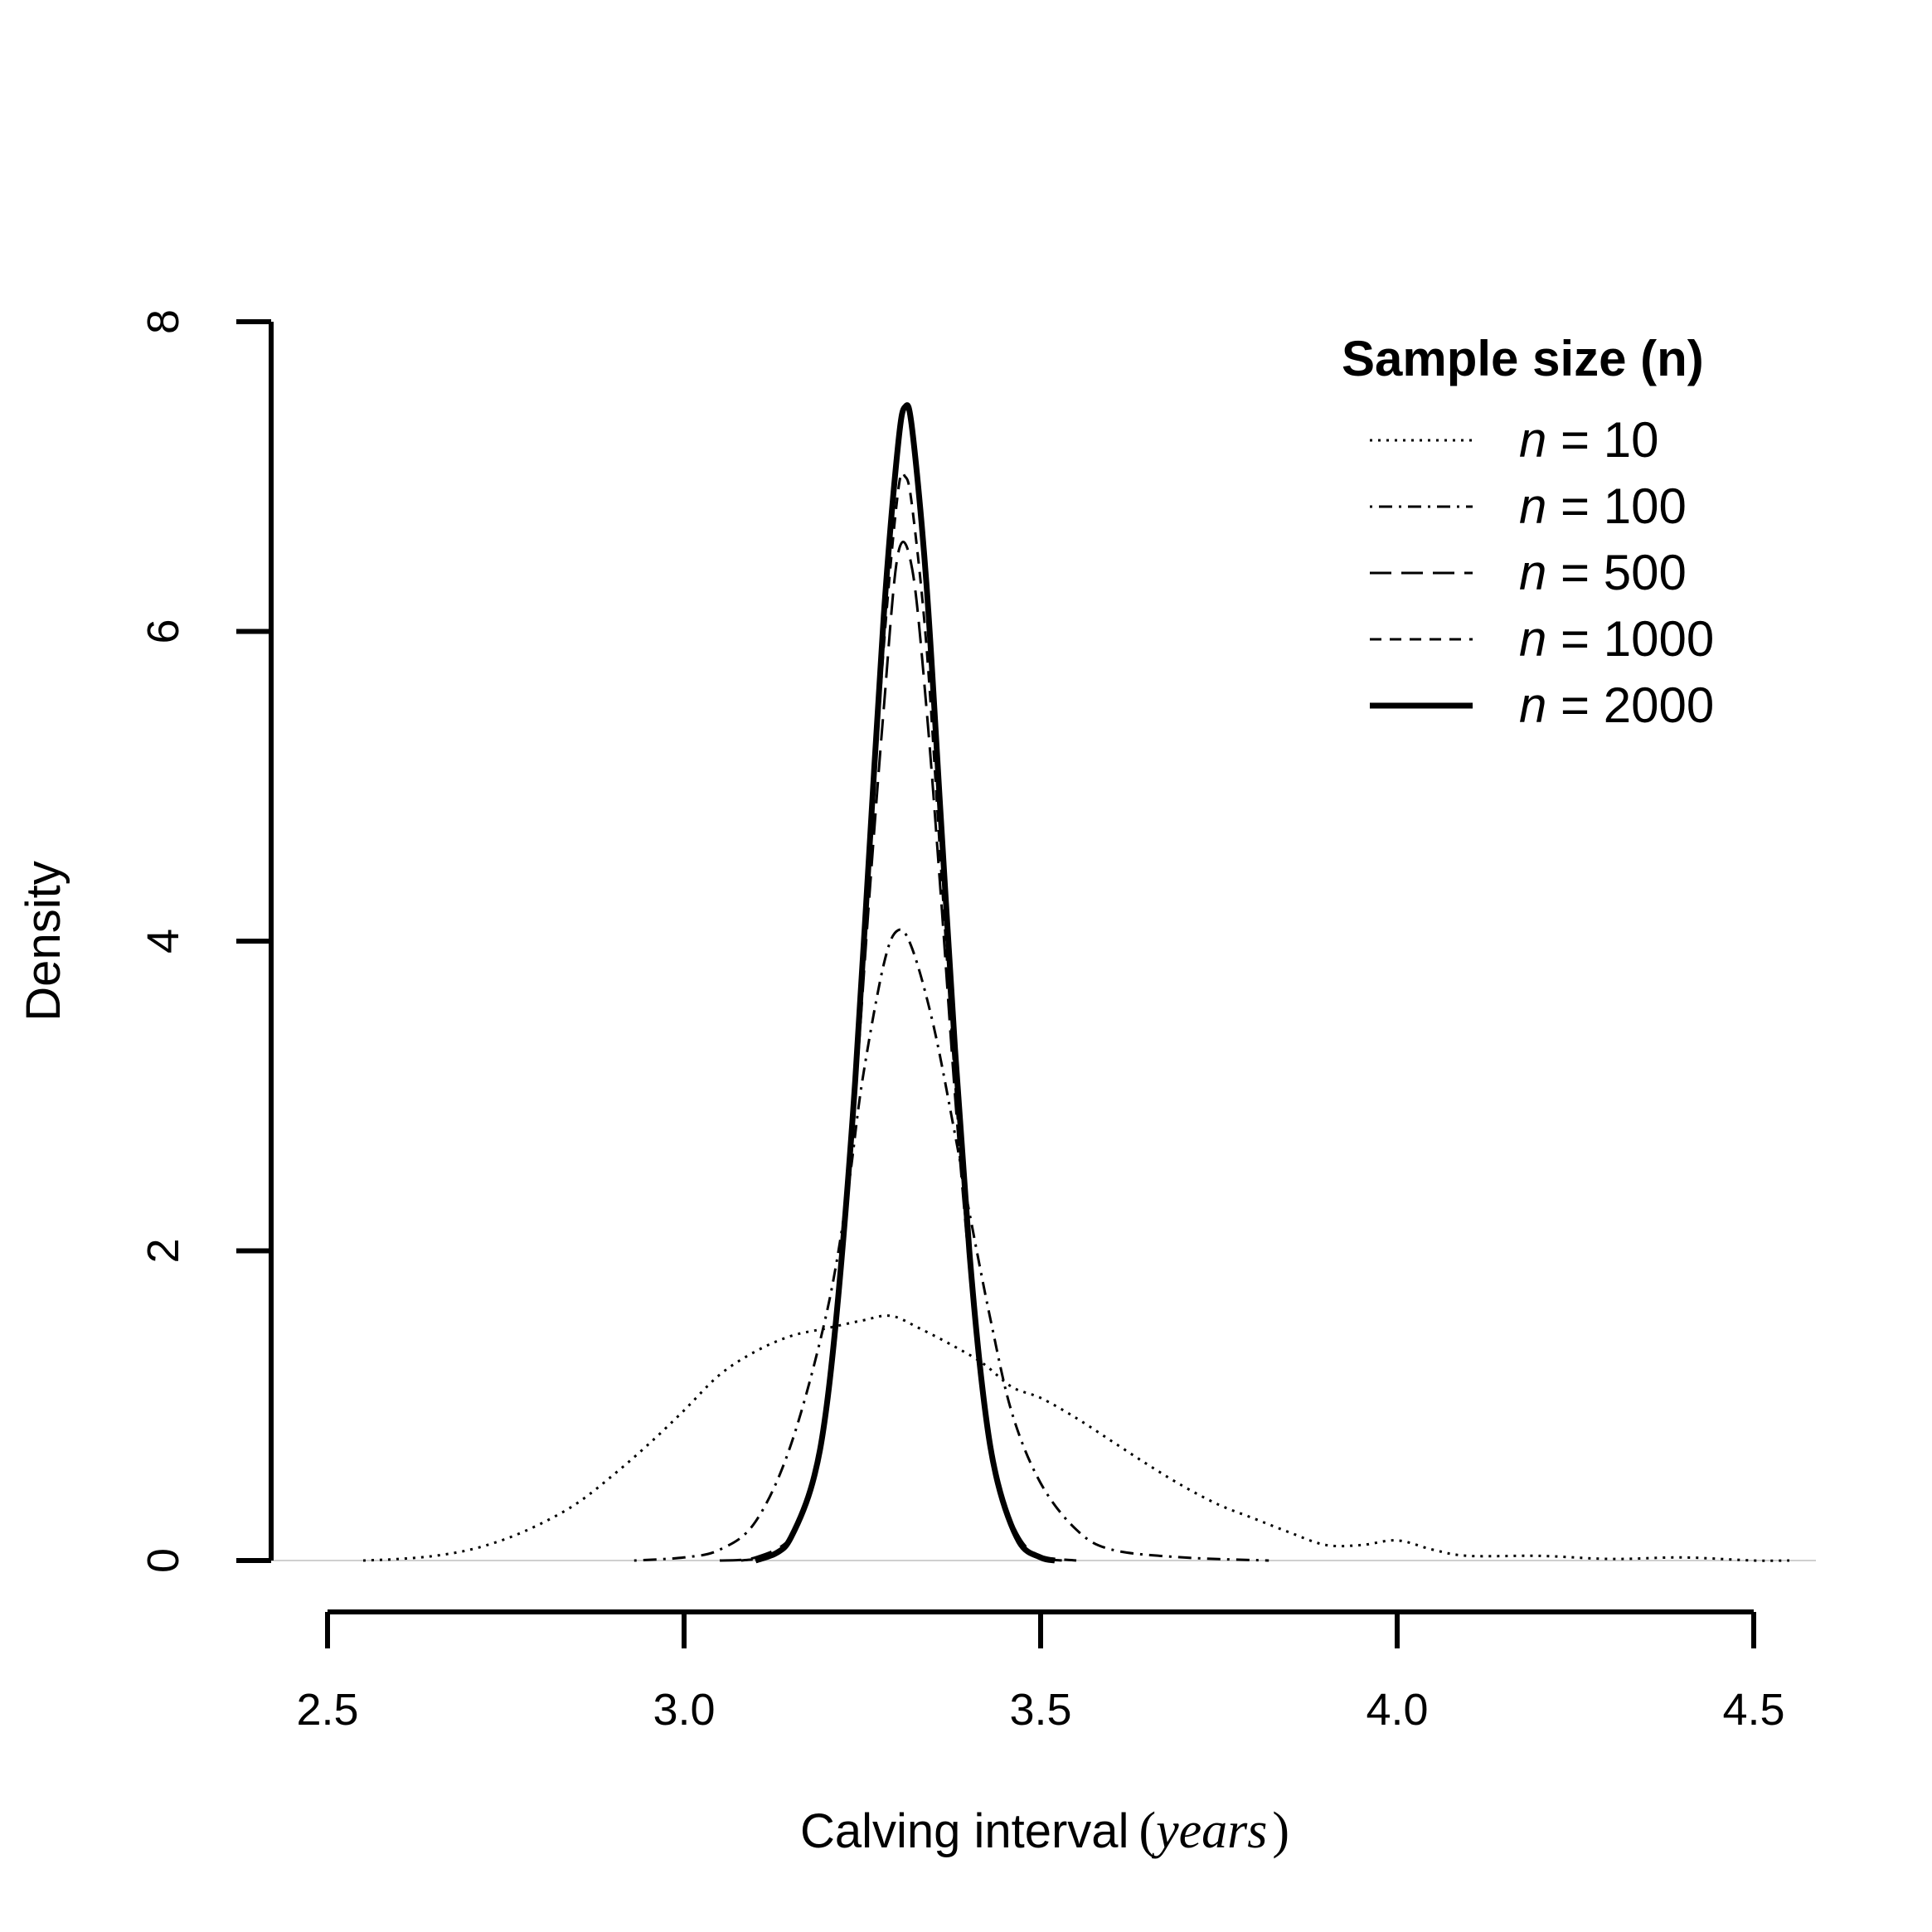  Describe the element at coordinates (1630, 705) in the screenshot. I see `legend-label-value: = 2000` at that location.